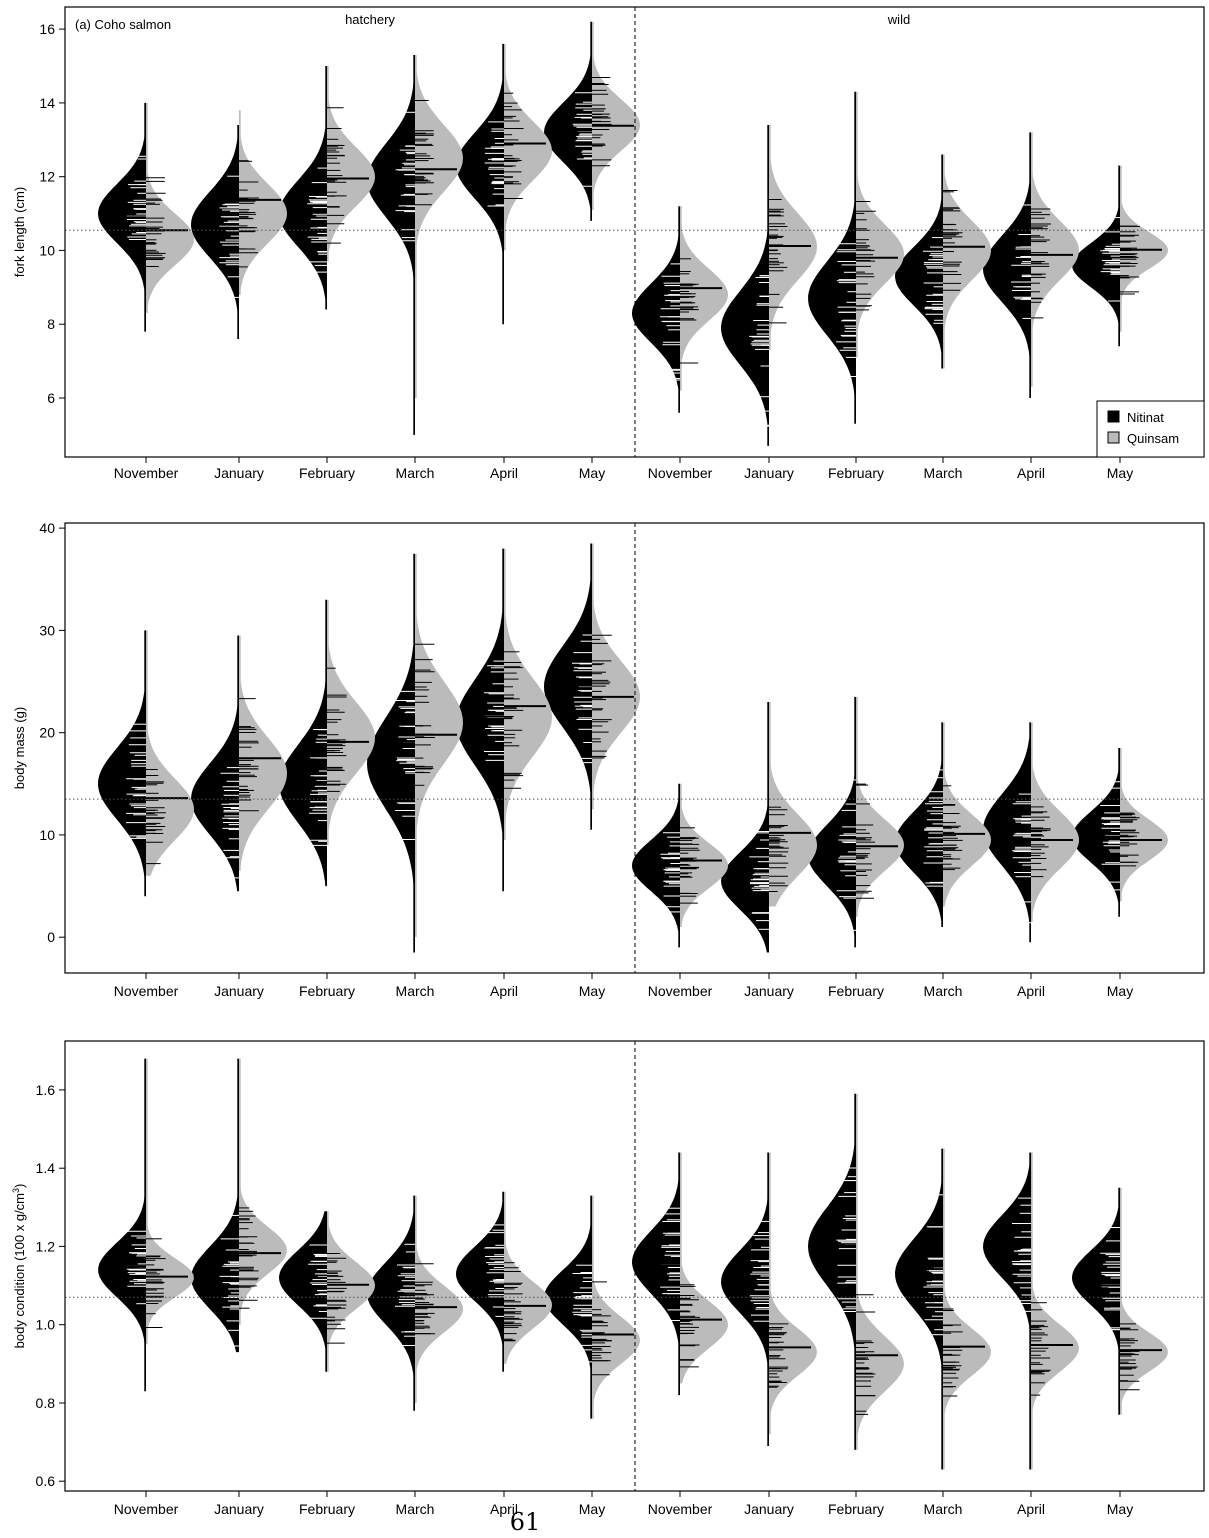  Describe the element at coordinates (123, 24) in the screenshot. I see `panel-label: (a) Coho salmon` at that location.